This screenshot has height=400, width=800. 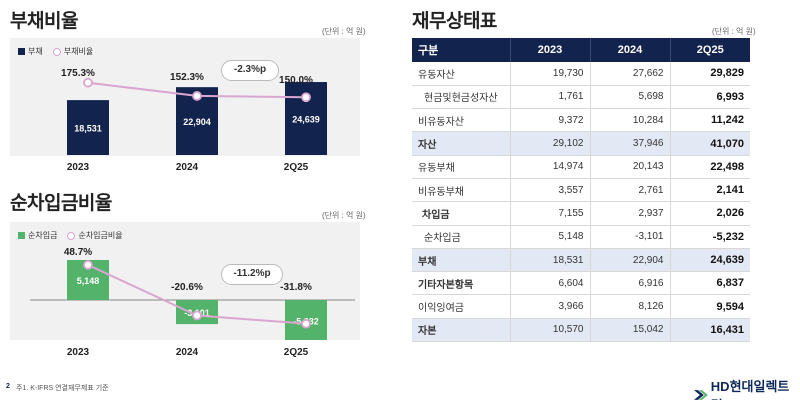 I want to click on debt-ratio-point-2023, so click(x=88, y=82).